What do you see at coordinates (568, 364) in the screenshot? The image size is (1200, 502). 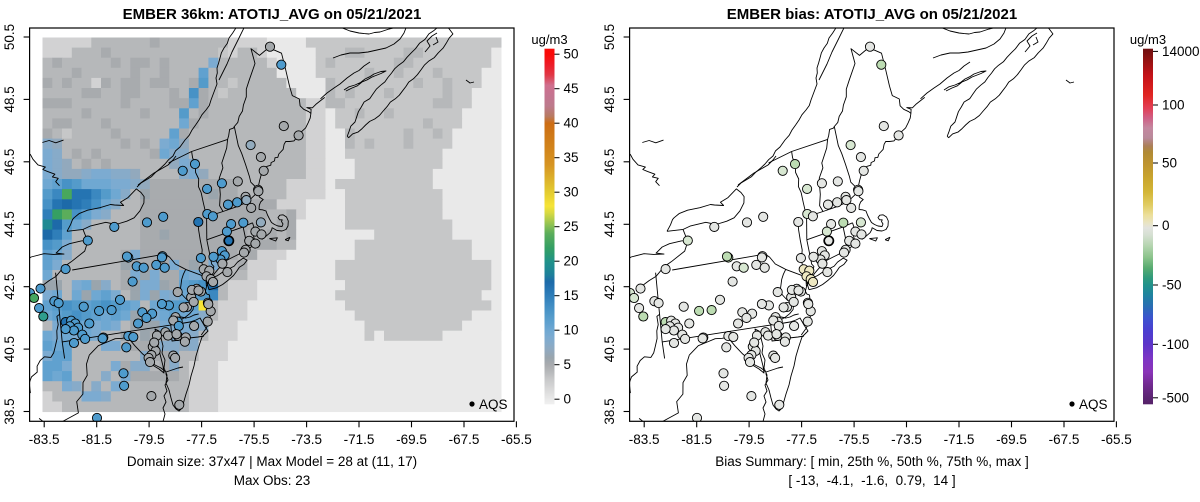 I see `svg-text: 5` at bounding box center [568, 364].